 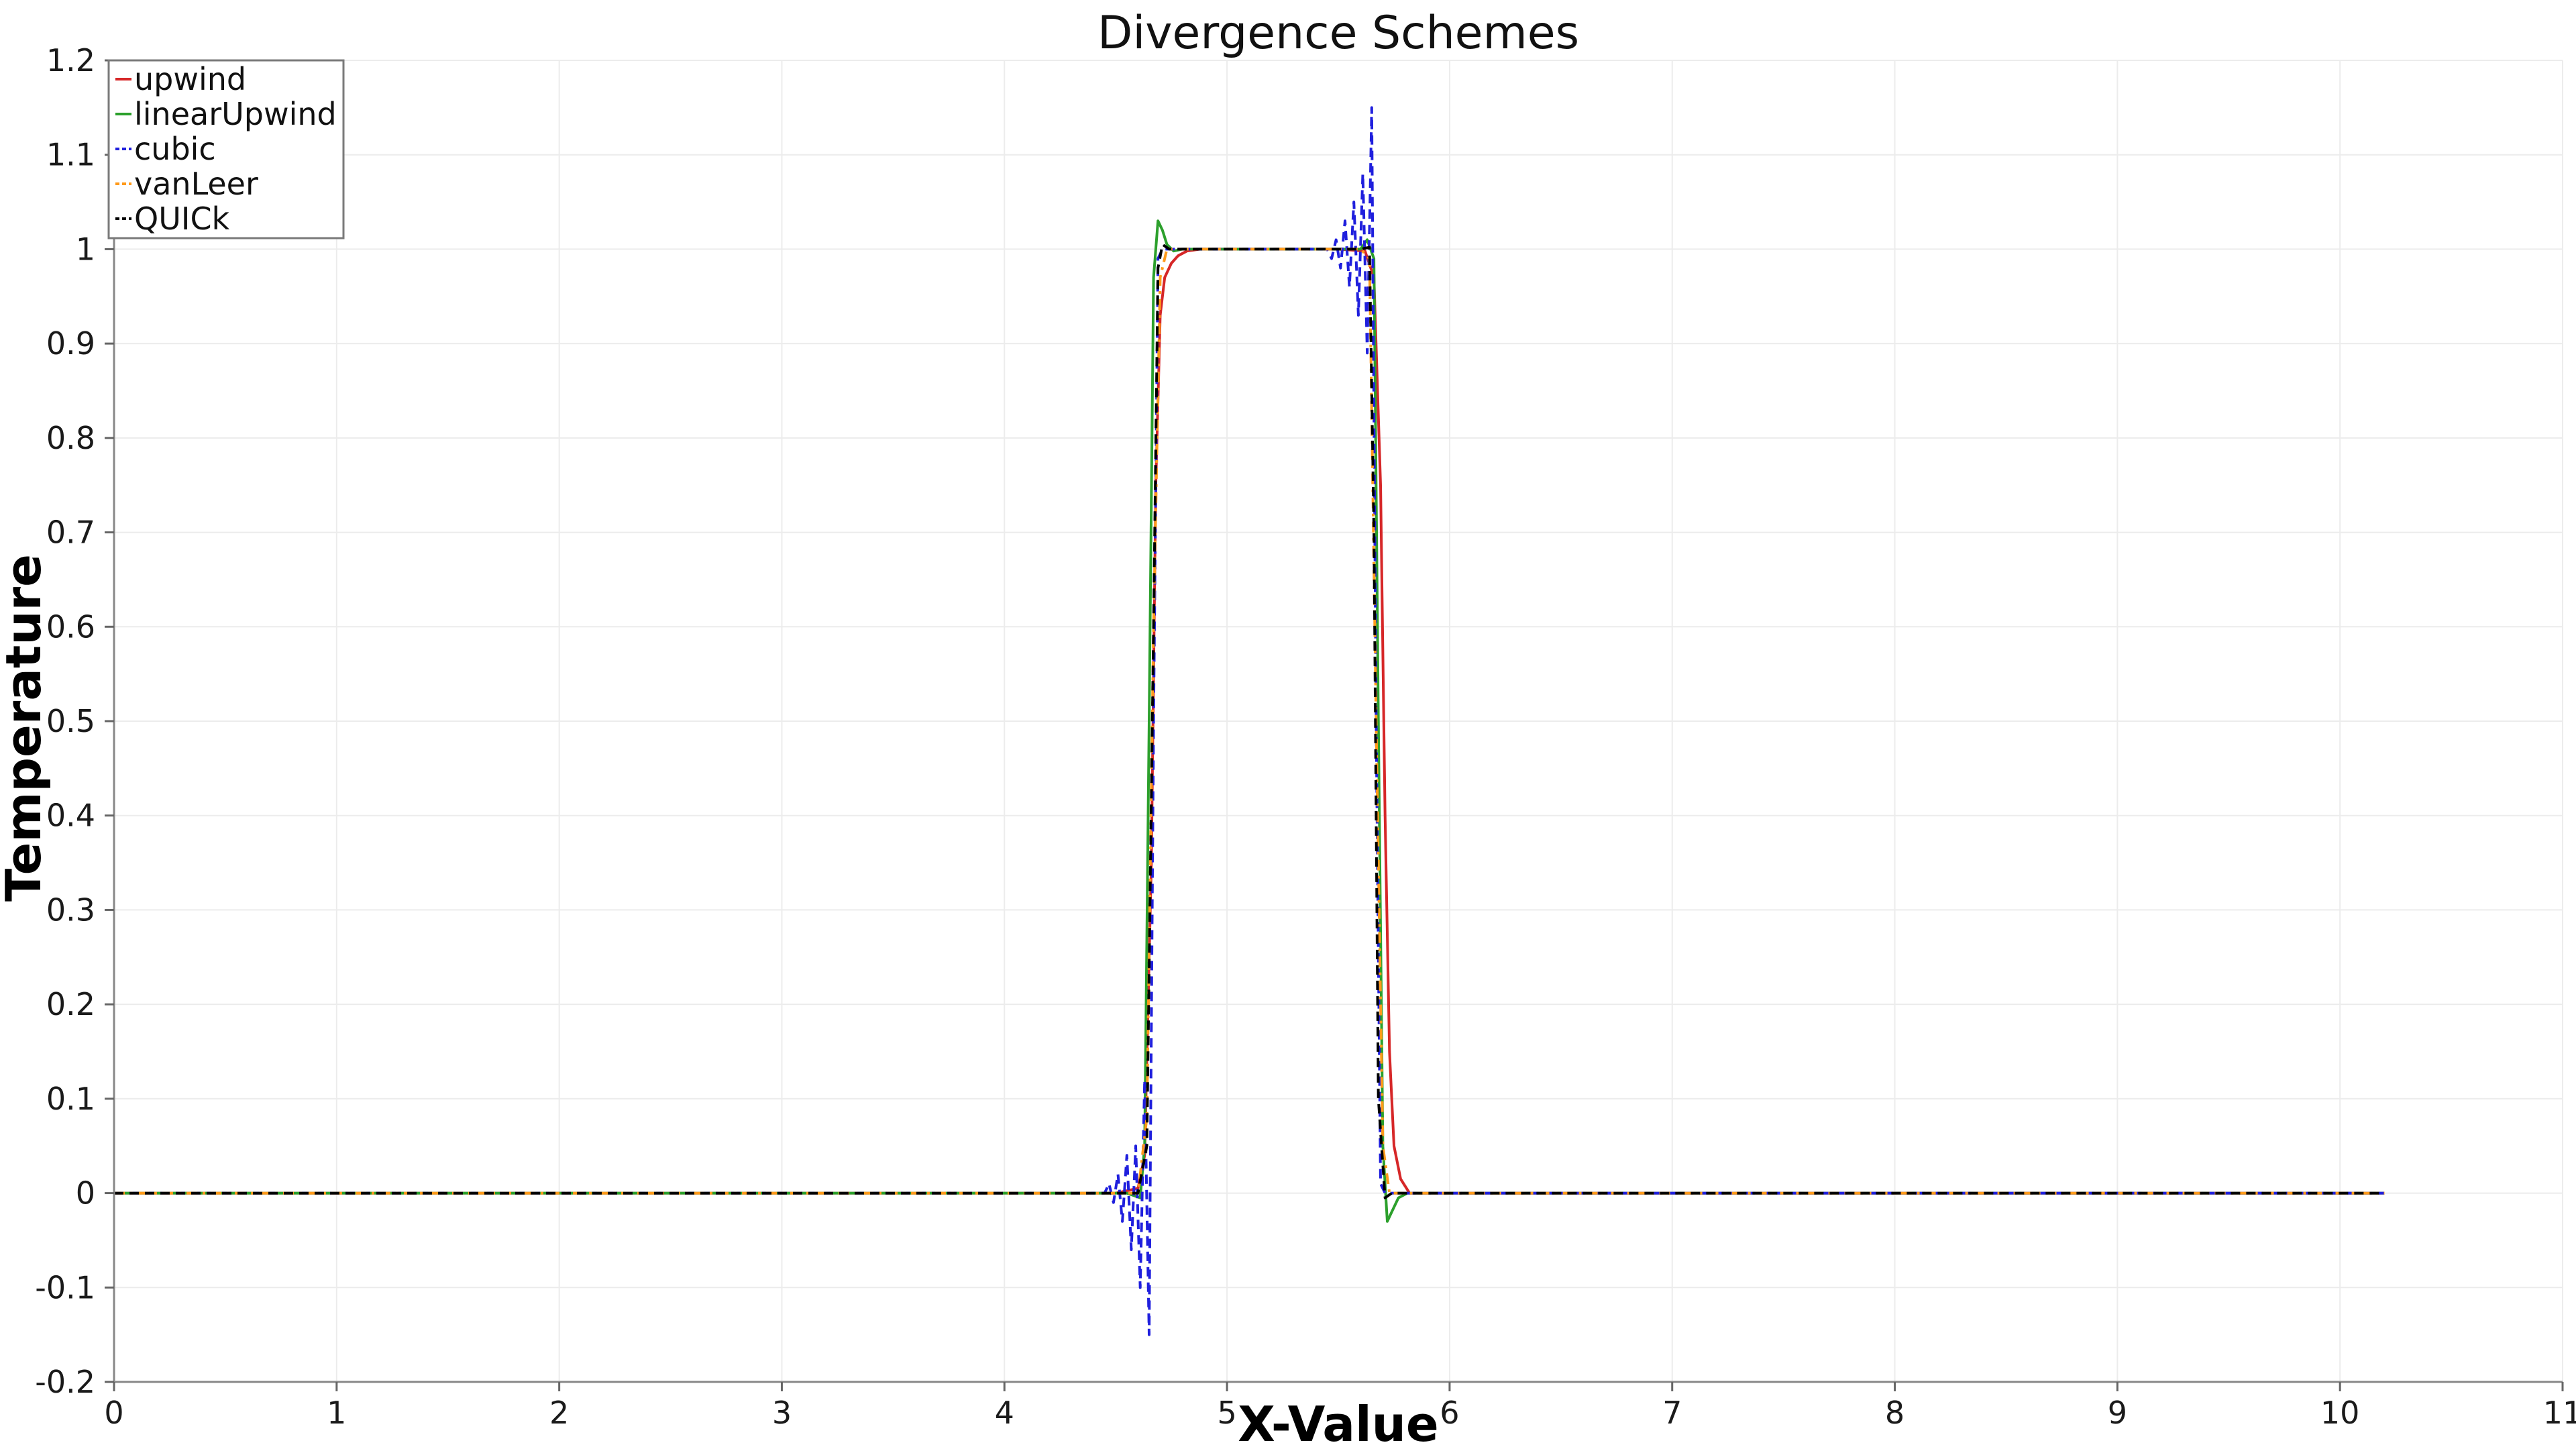 What do you see at coordinates (70, 816) in the screenshot?
I see `y-tick-label: 0.4` at bounding box center [70, 816].